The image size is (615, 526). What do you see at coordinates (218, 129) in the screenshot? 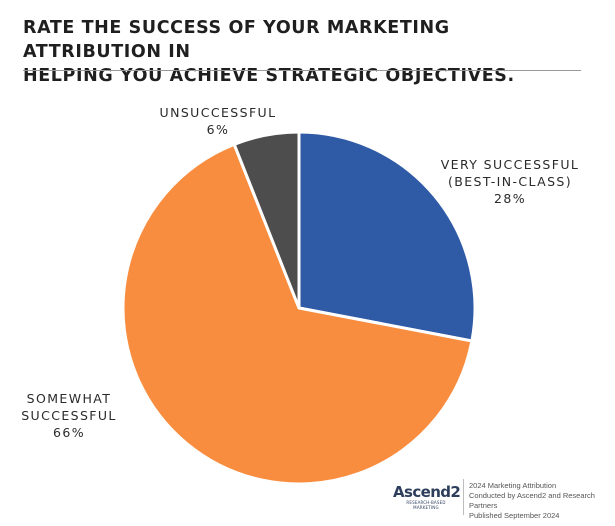
I see `slice-value-unsuccessful: 6%` at bounding box center [218, 129].